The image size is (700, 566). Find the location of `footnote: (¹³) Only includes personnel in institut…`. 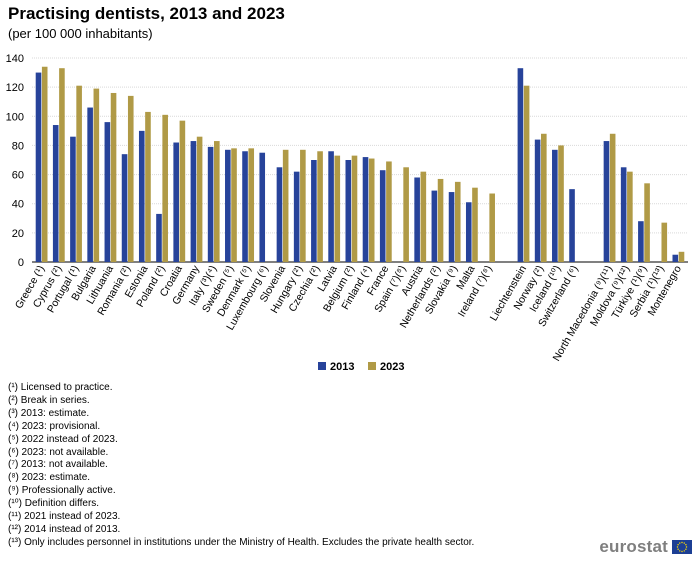

footnote: (¹³) Only includes personnel in institut… is located at coordinates (241, 542).